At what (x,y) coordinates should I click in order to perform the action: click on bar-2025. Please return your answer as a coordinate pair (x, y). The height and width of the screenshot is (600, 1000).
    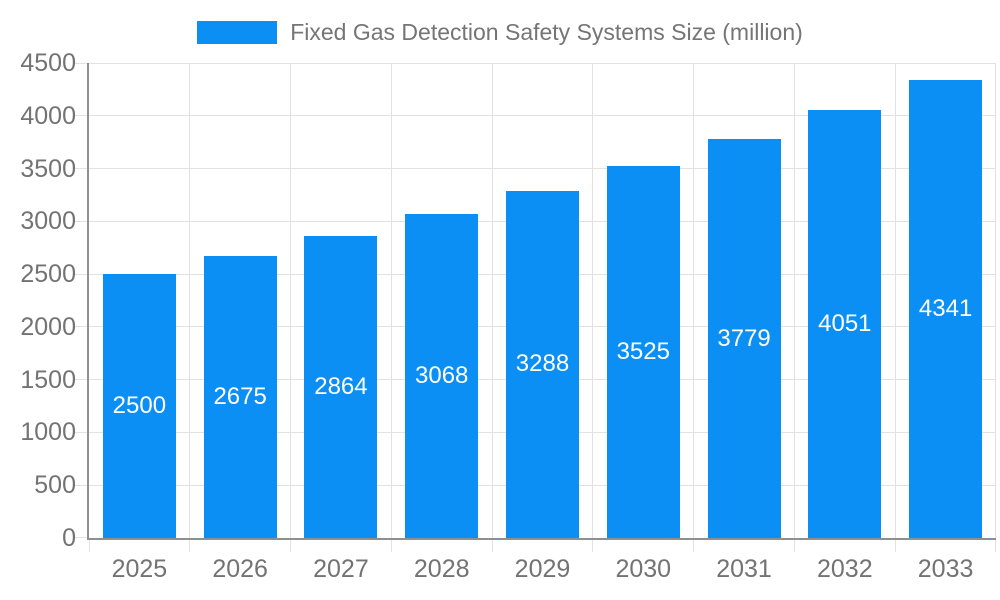
    Looking at the image, I should click on (139, 406).